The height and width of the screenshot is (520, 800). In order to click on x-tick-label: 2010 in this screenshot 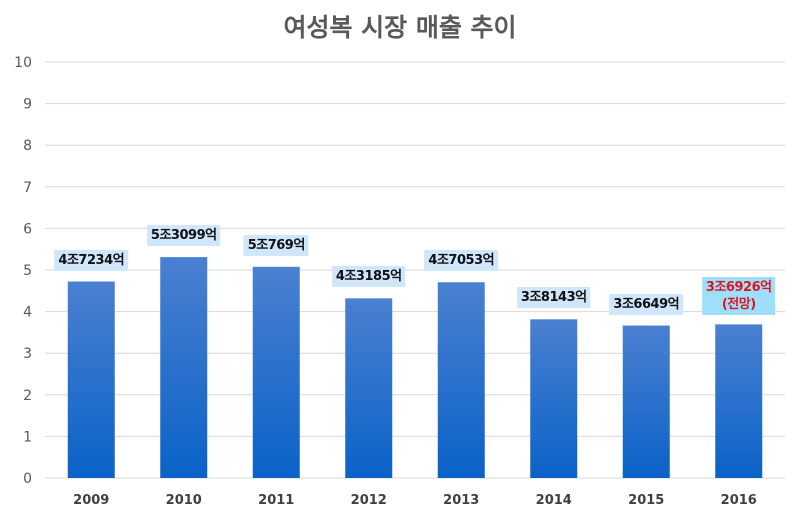, I will do `click(184, 500)`.